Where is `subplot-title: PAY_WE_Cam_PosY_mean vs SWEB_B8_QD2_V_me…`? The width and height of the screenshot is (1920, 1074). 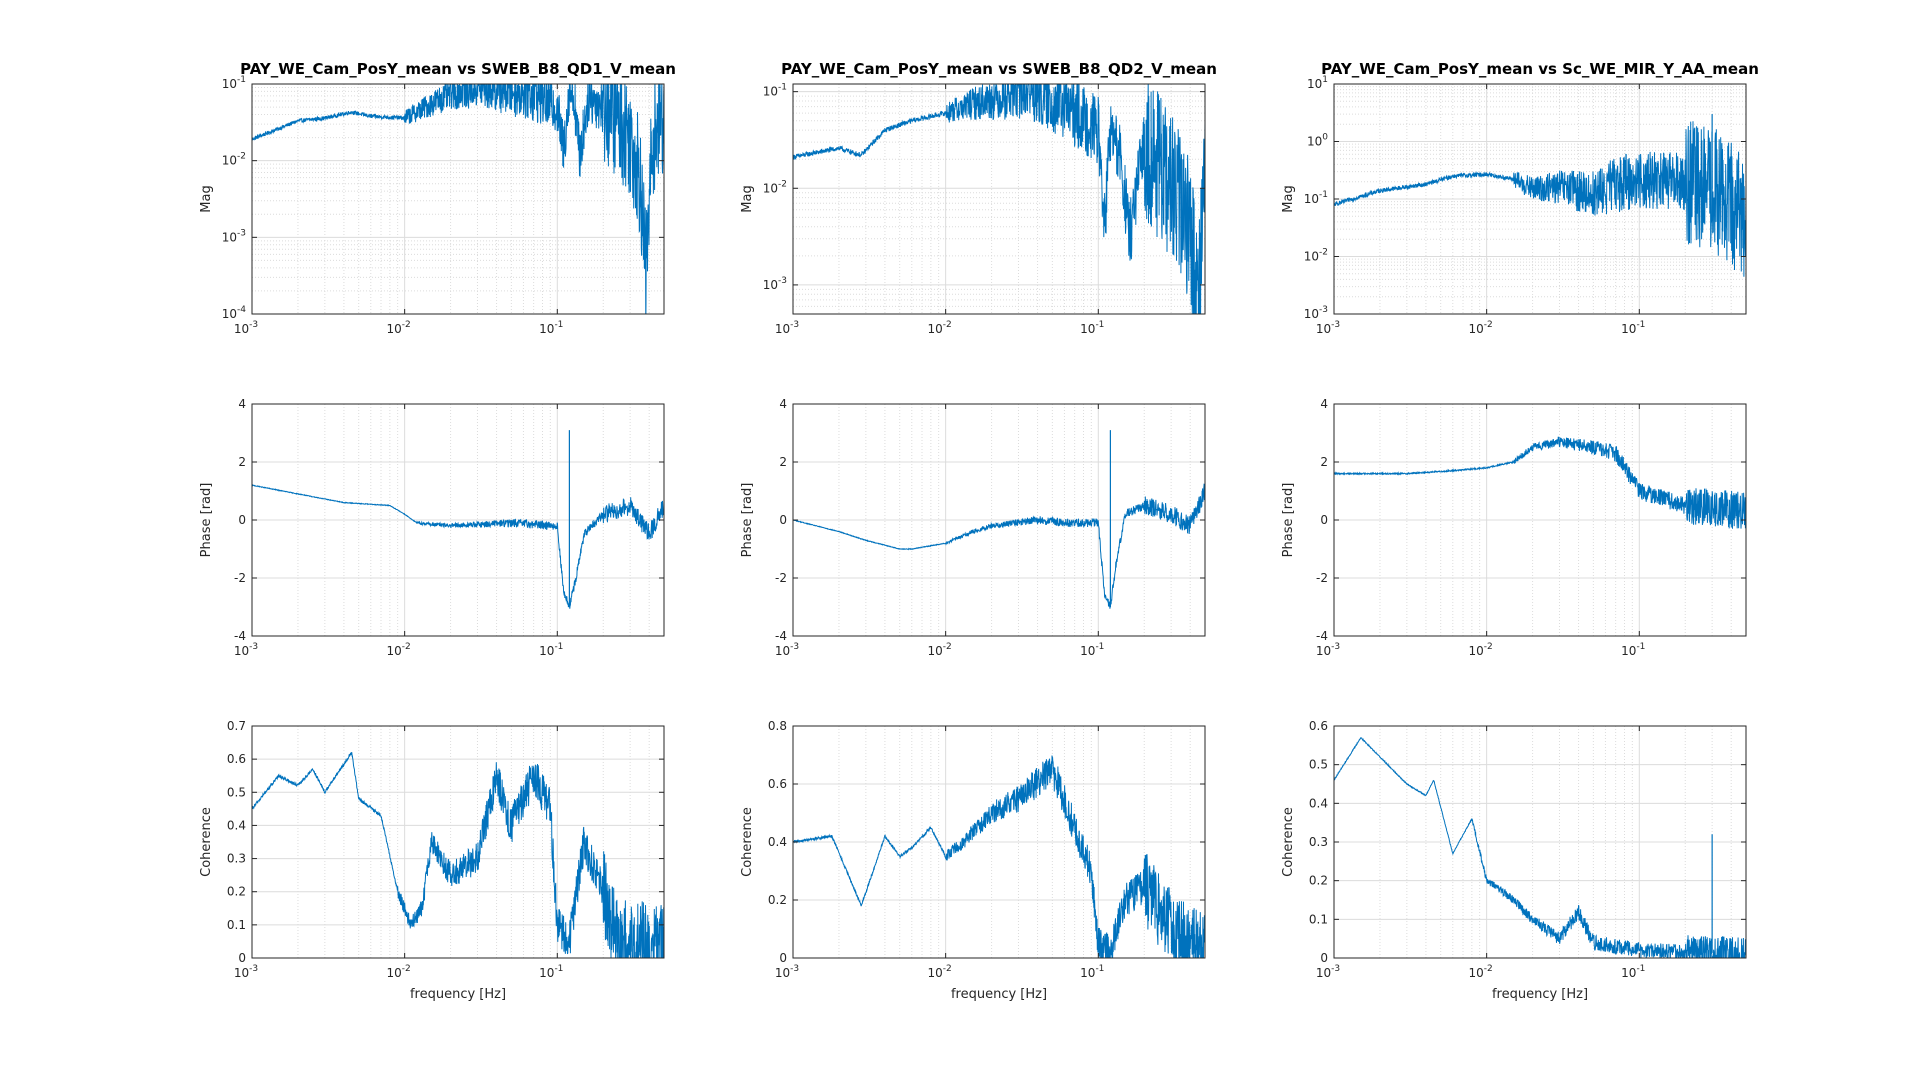
subplot-title: PAY_WE_Cam_PosY_mean vs SWEB_B8_QD2_V_me… is located at coordinates (999, 69).